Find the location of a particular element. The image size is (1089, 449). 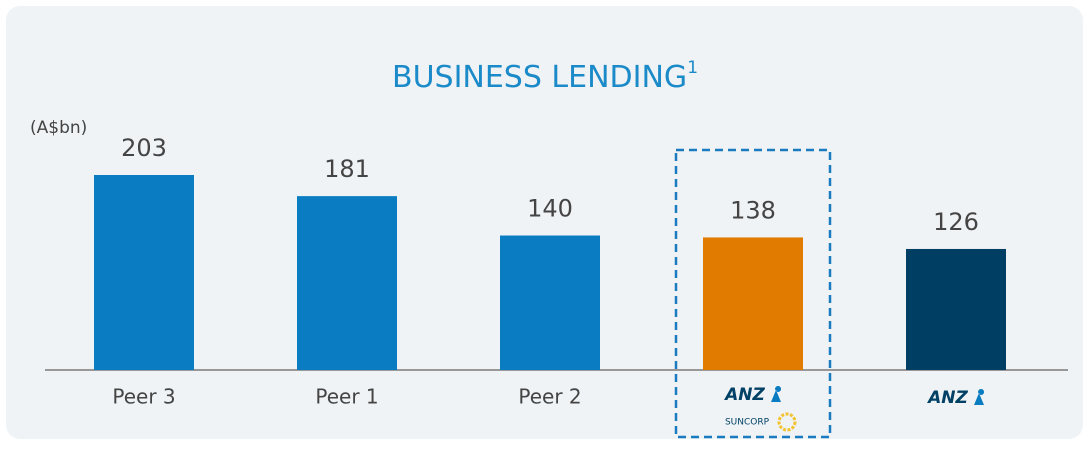

chart-title: BUSINESS LENDING1 is located at coordinates (545, 76).